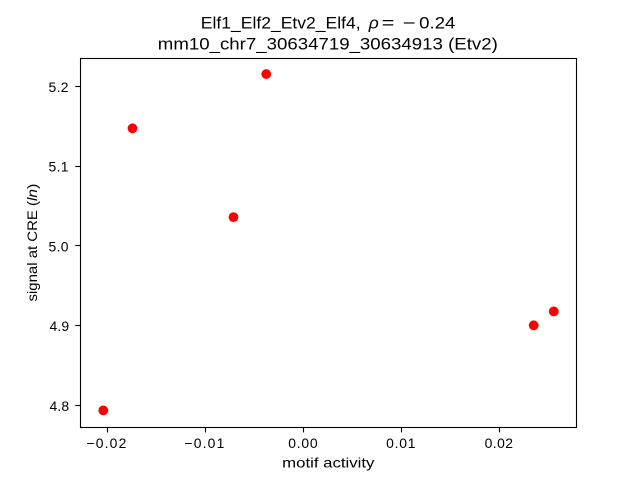  What do you see at coordinates (59, 246) in the screenshot?
I see `svg-text: 5.0` at bounding box center [59, 246].